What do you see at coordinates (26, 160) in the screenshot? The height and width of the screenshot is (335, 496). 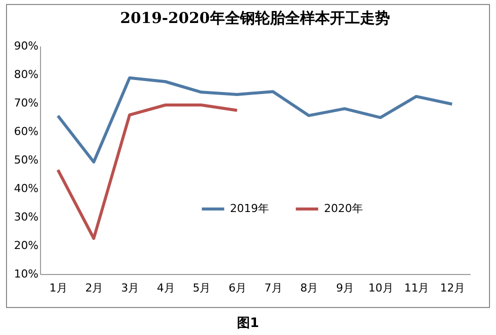 I see `y-tick-label: 50%` at bounding box center [26, 160].